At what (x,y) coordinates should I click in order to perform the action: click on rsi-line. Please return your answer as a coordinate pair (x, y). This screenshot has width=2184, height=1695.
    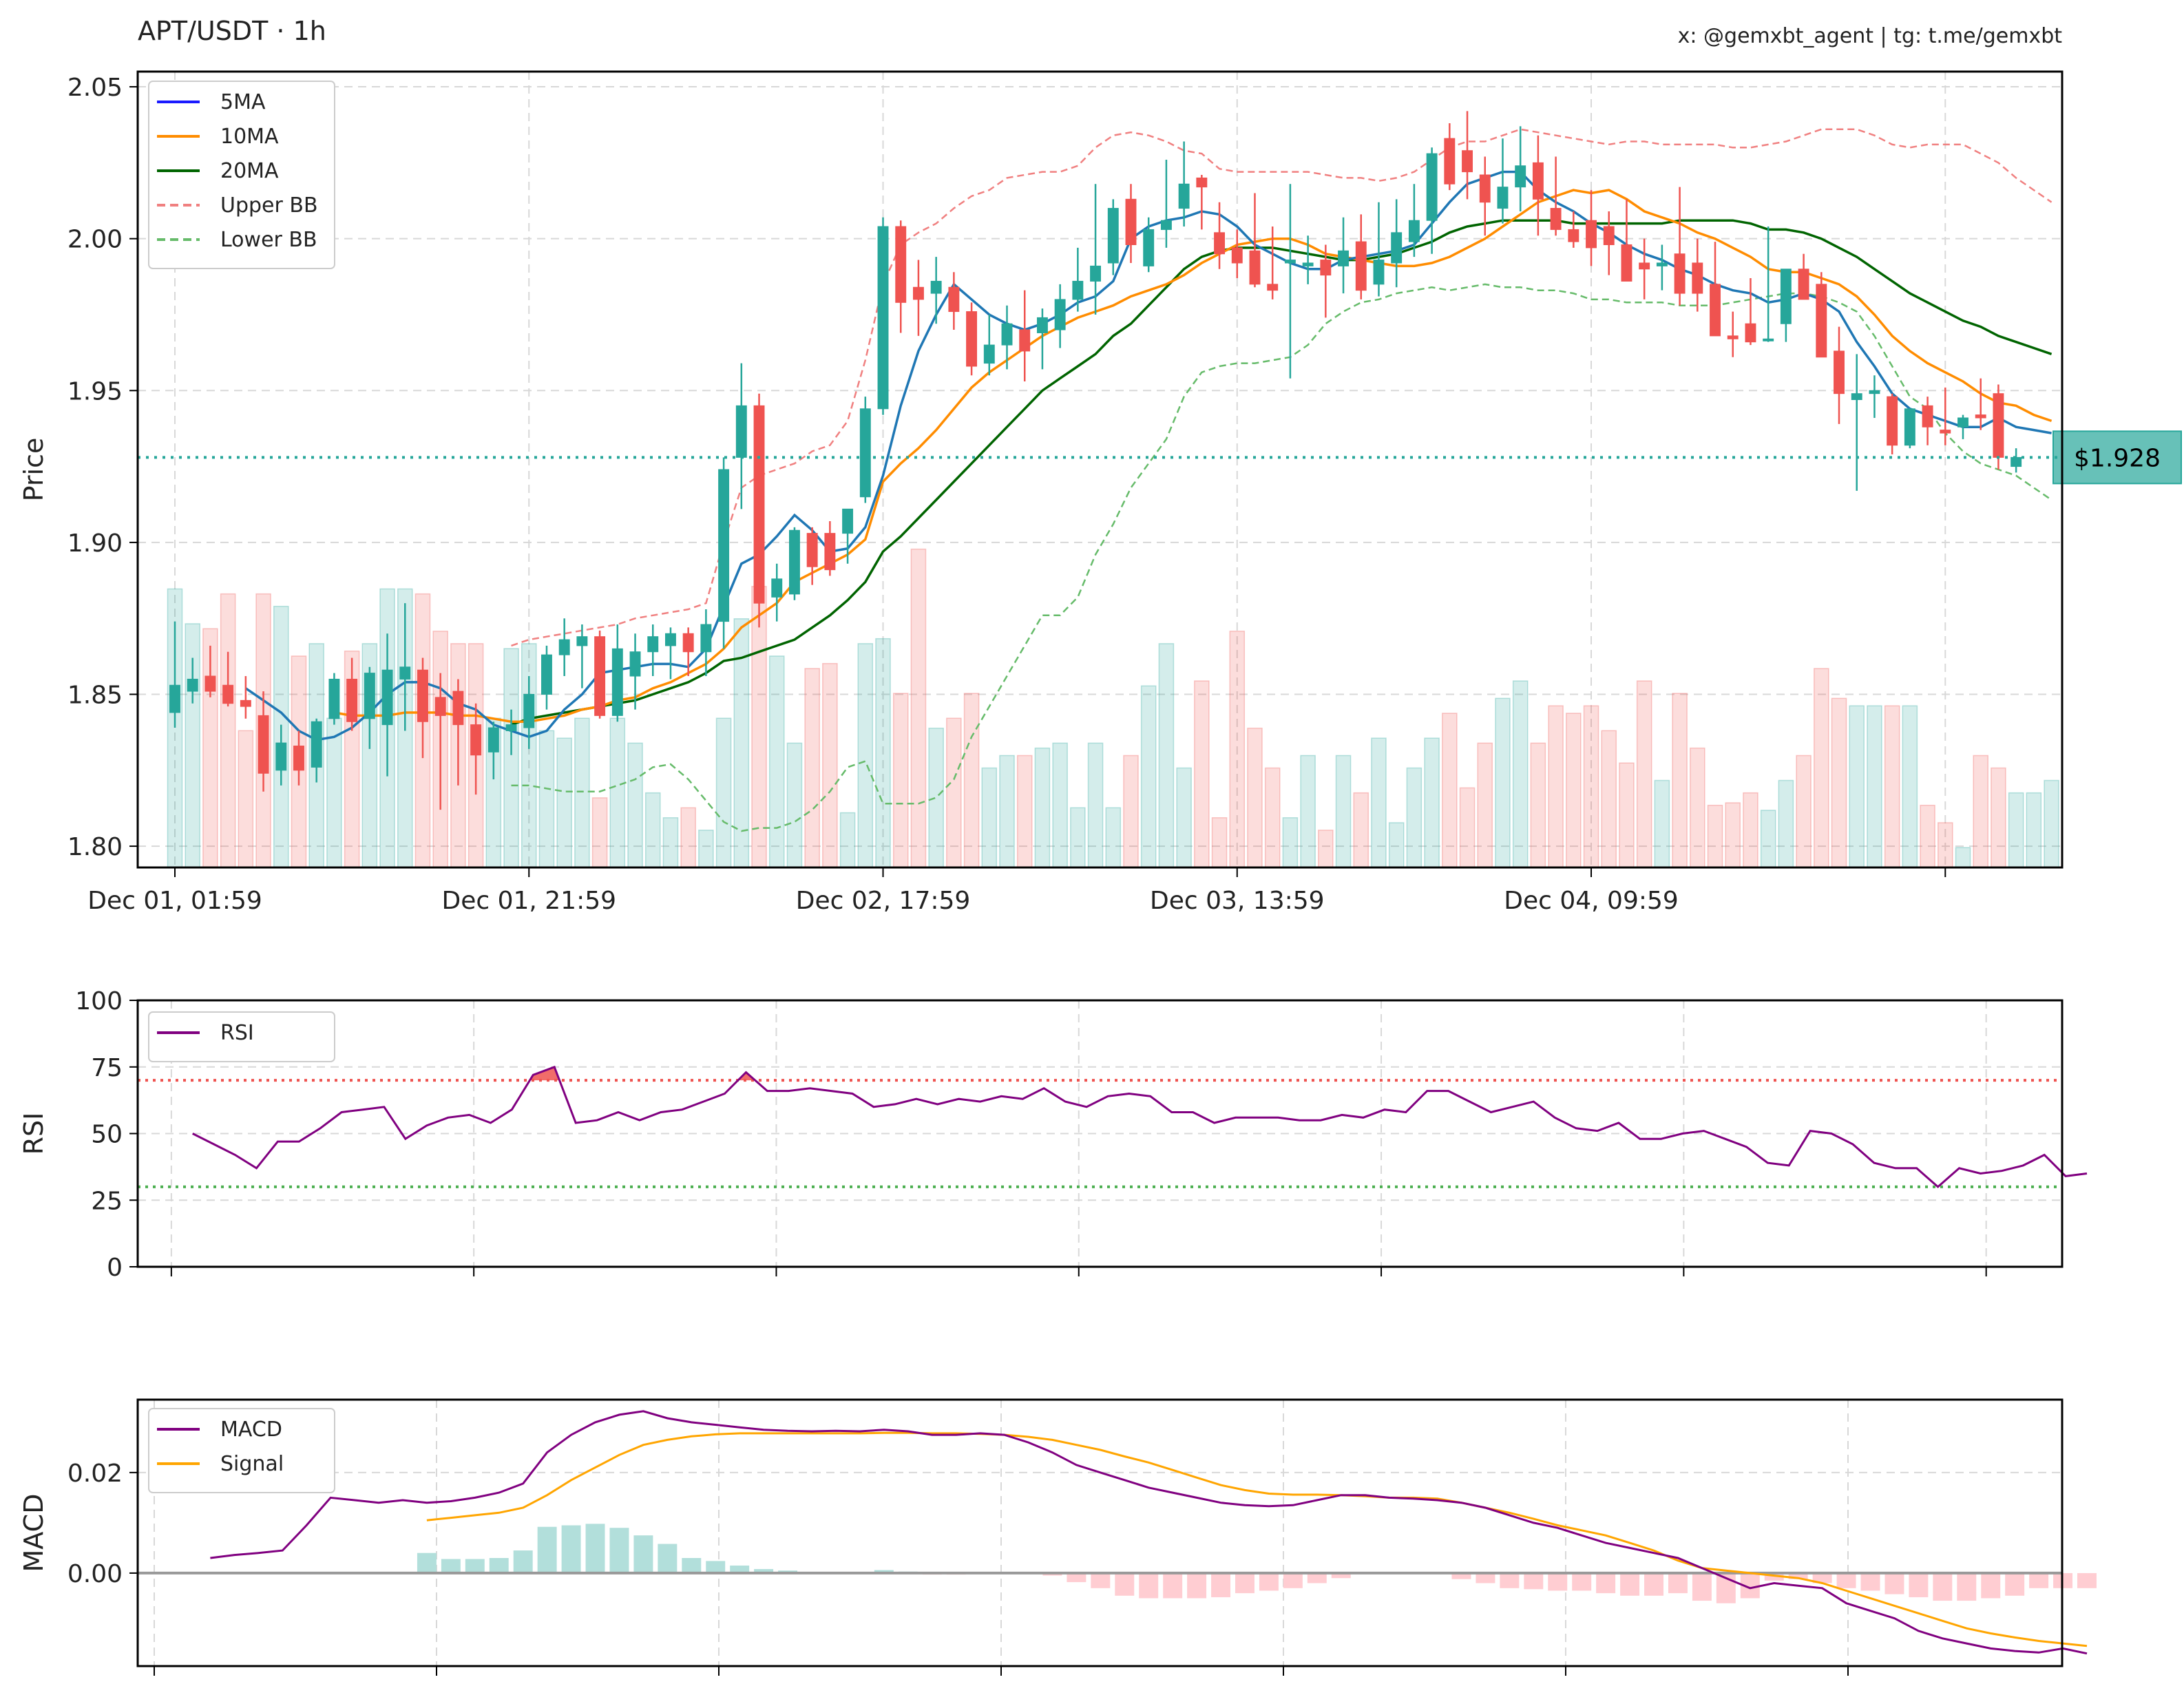
    Looking at the image, I should click on (1140, 1126).